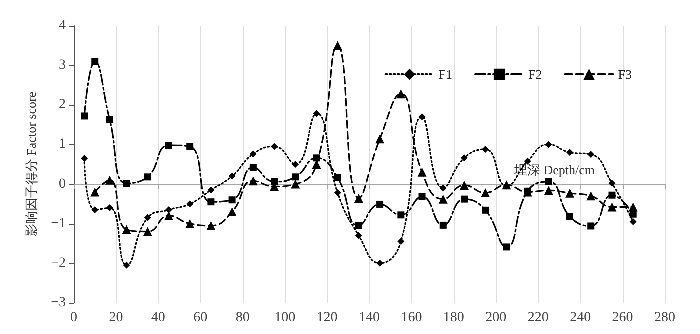 This screenshot has width=700, height=334. What do you see at coordinates (243, 318) in the screenshot?
I see `x-tick-label: 80` at bounding box center [243, 318].